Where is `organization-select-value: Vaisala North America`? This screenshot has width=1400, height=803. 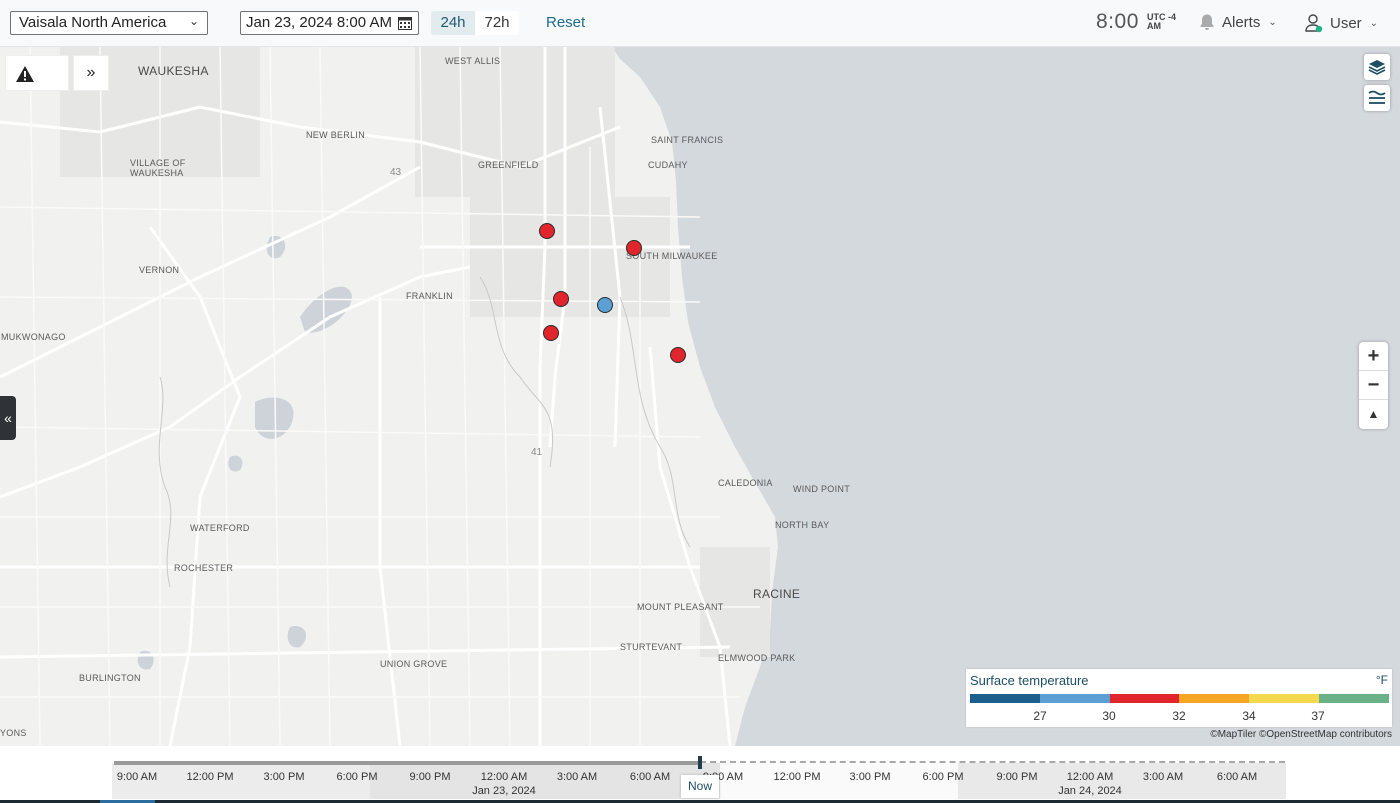 organization-select-value: Vaisala North America is located at coordinates (93, 22).